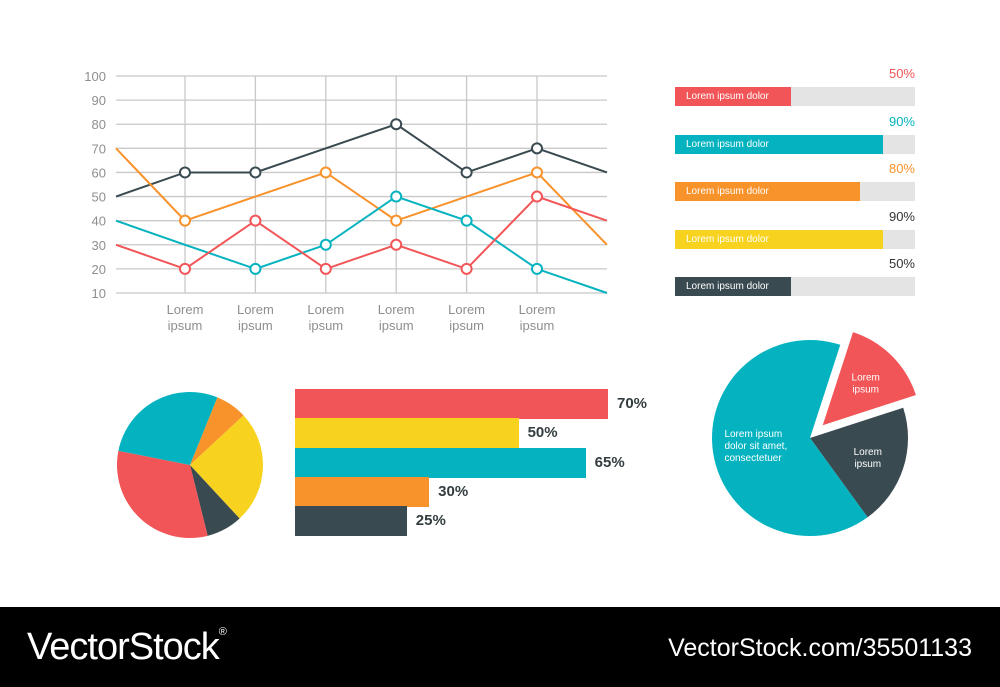 The width and height of the screenshot is (1000, 687). Describe the element at coordinates (99, 148) in the screenshot. I see `y-tick-label: 70` at that location.